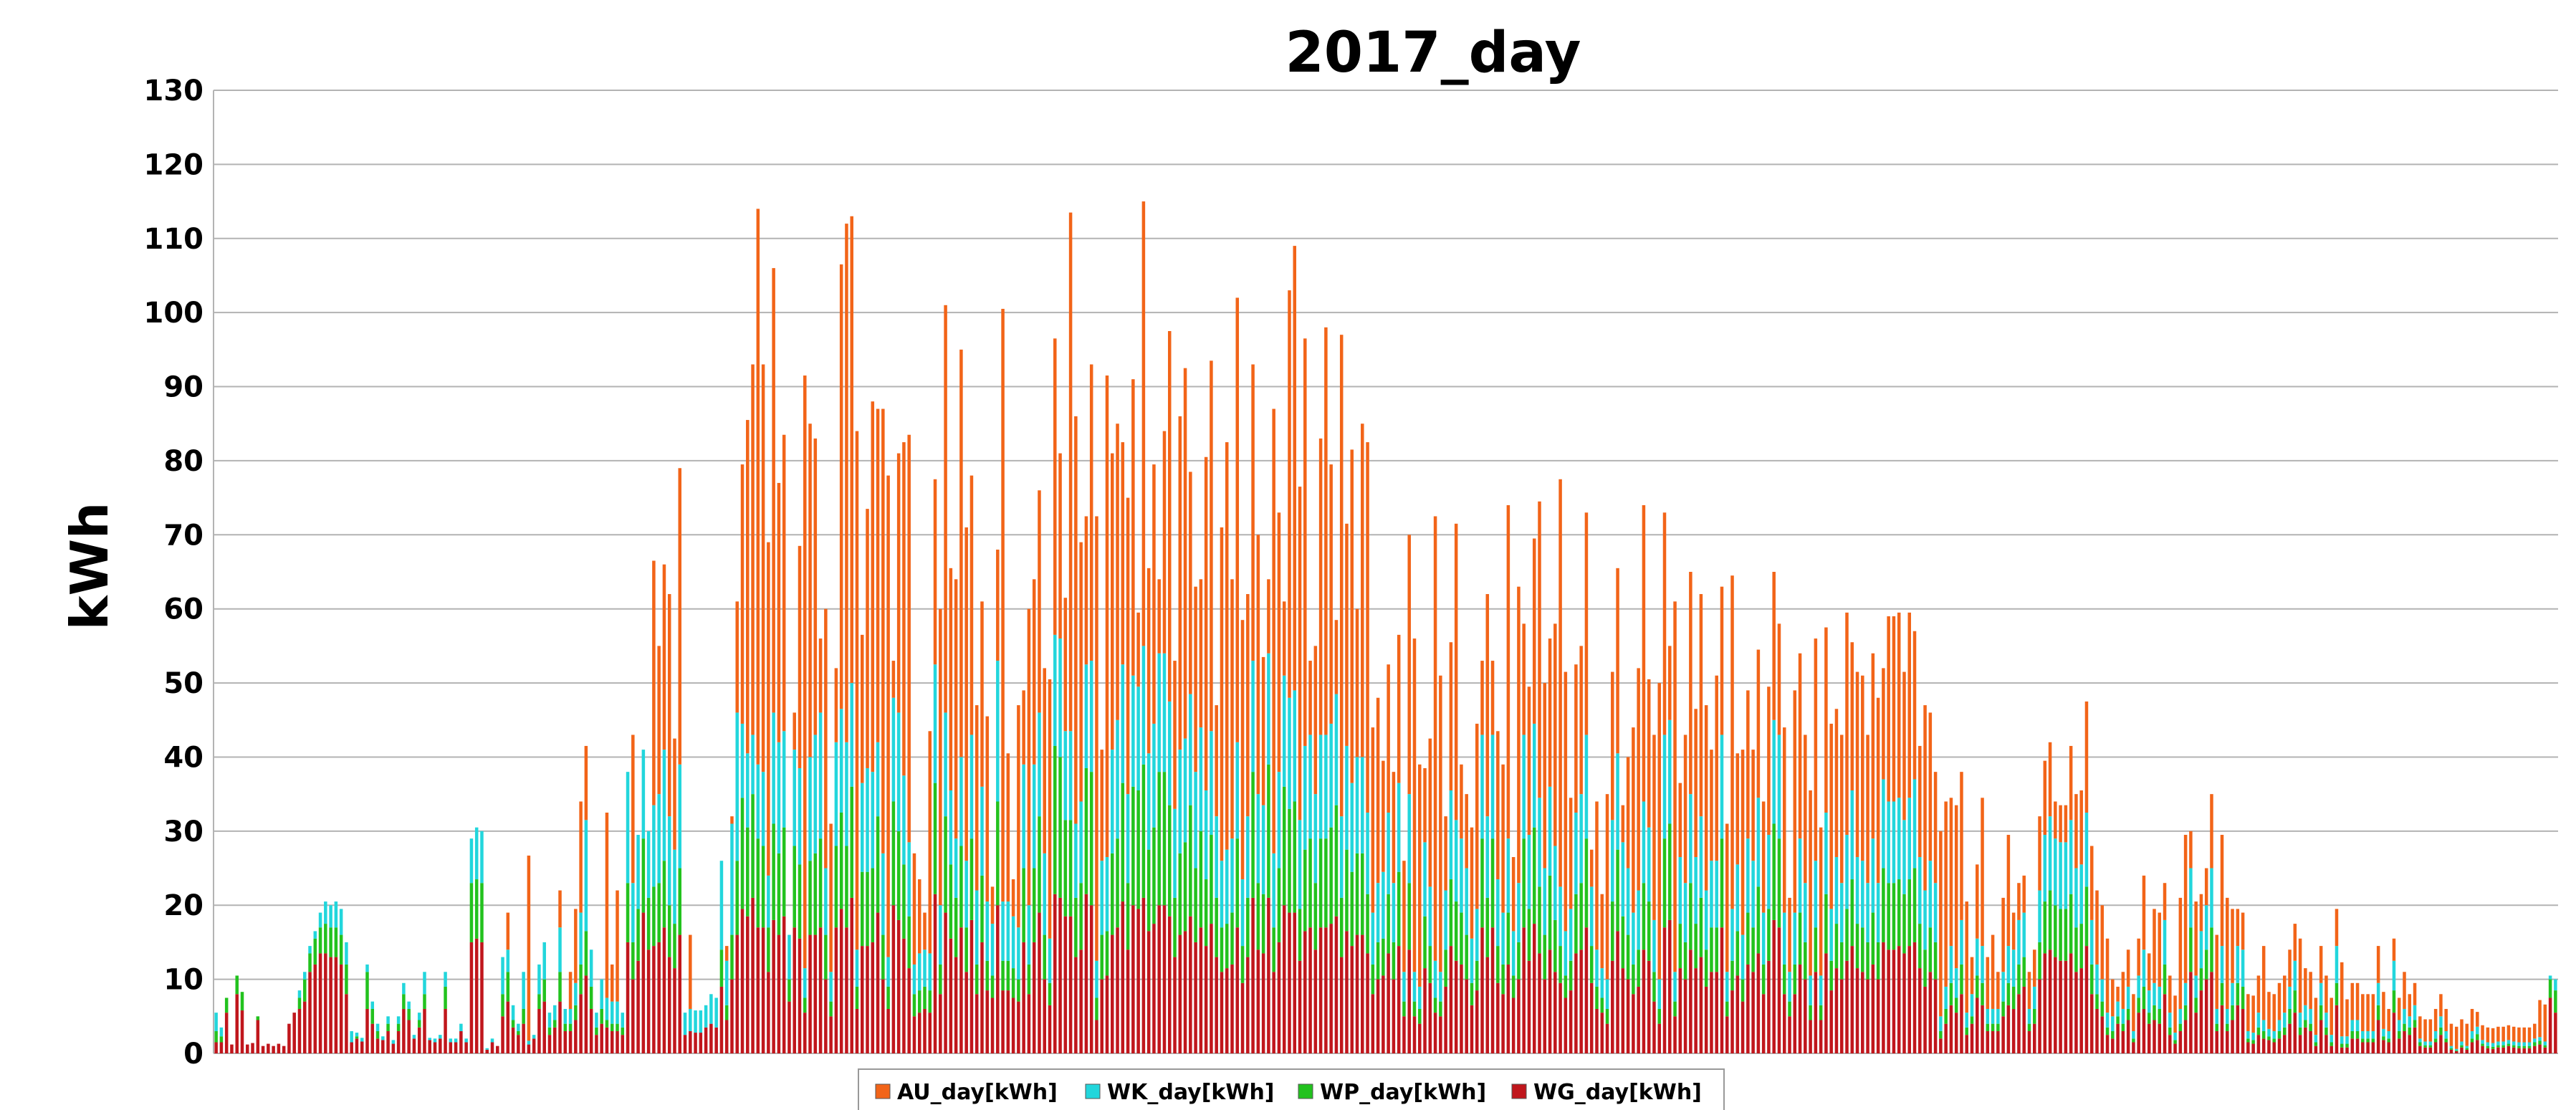 This screenshot has height=1110, width=2576. What do you see at coordinates (1433, 53) in the screenshot?
I see `chart-title: 2017_day` at bounding box center [1433, 53].